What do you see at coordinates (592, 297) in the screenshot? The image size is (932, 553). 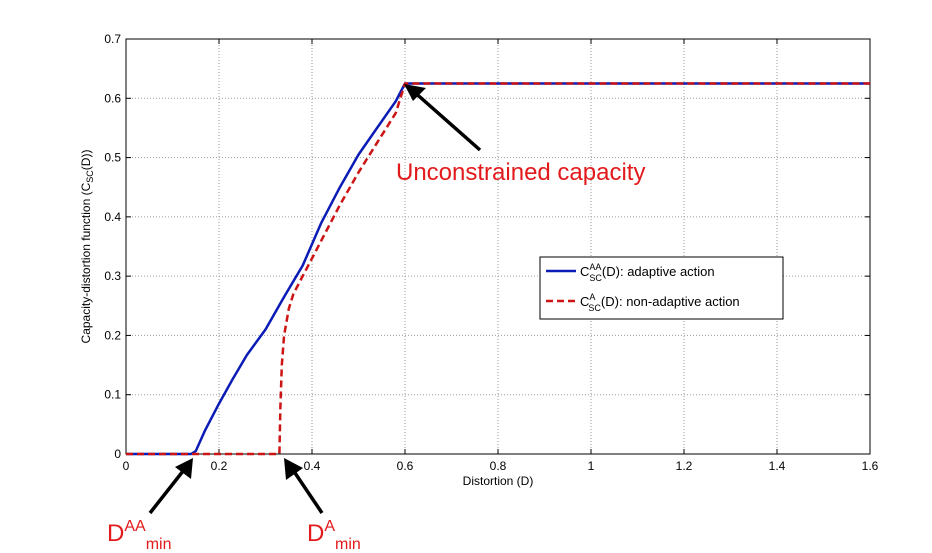 I see `legend-label-non-adaptive-sup: A` at bounding box center [592, 297].